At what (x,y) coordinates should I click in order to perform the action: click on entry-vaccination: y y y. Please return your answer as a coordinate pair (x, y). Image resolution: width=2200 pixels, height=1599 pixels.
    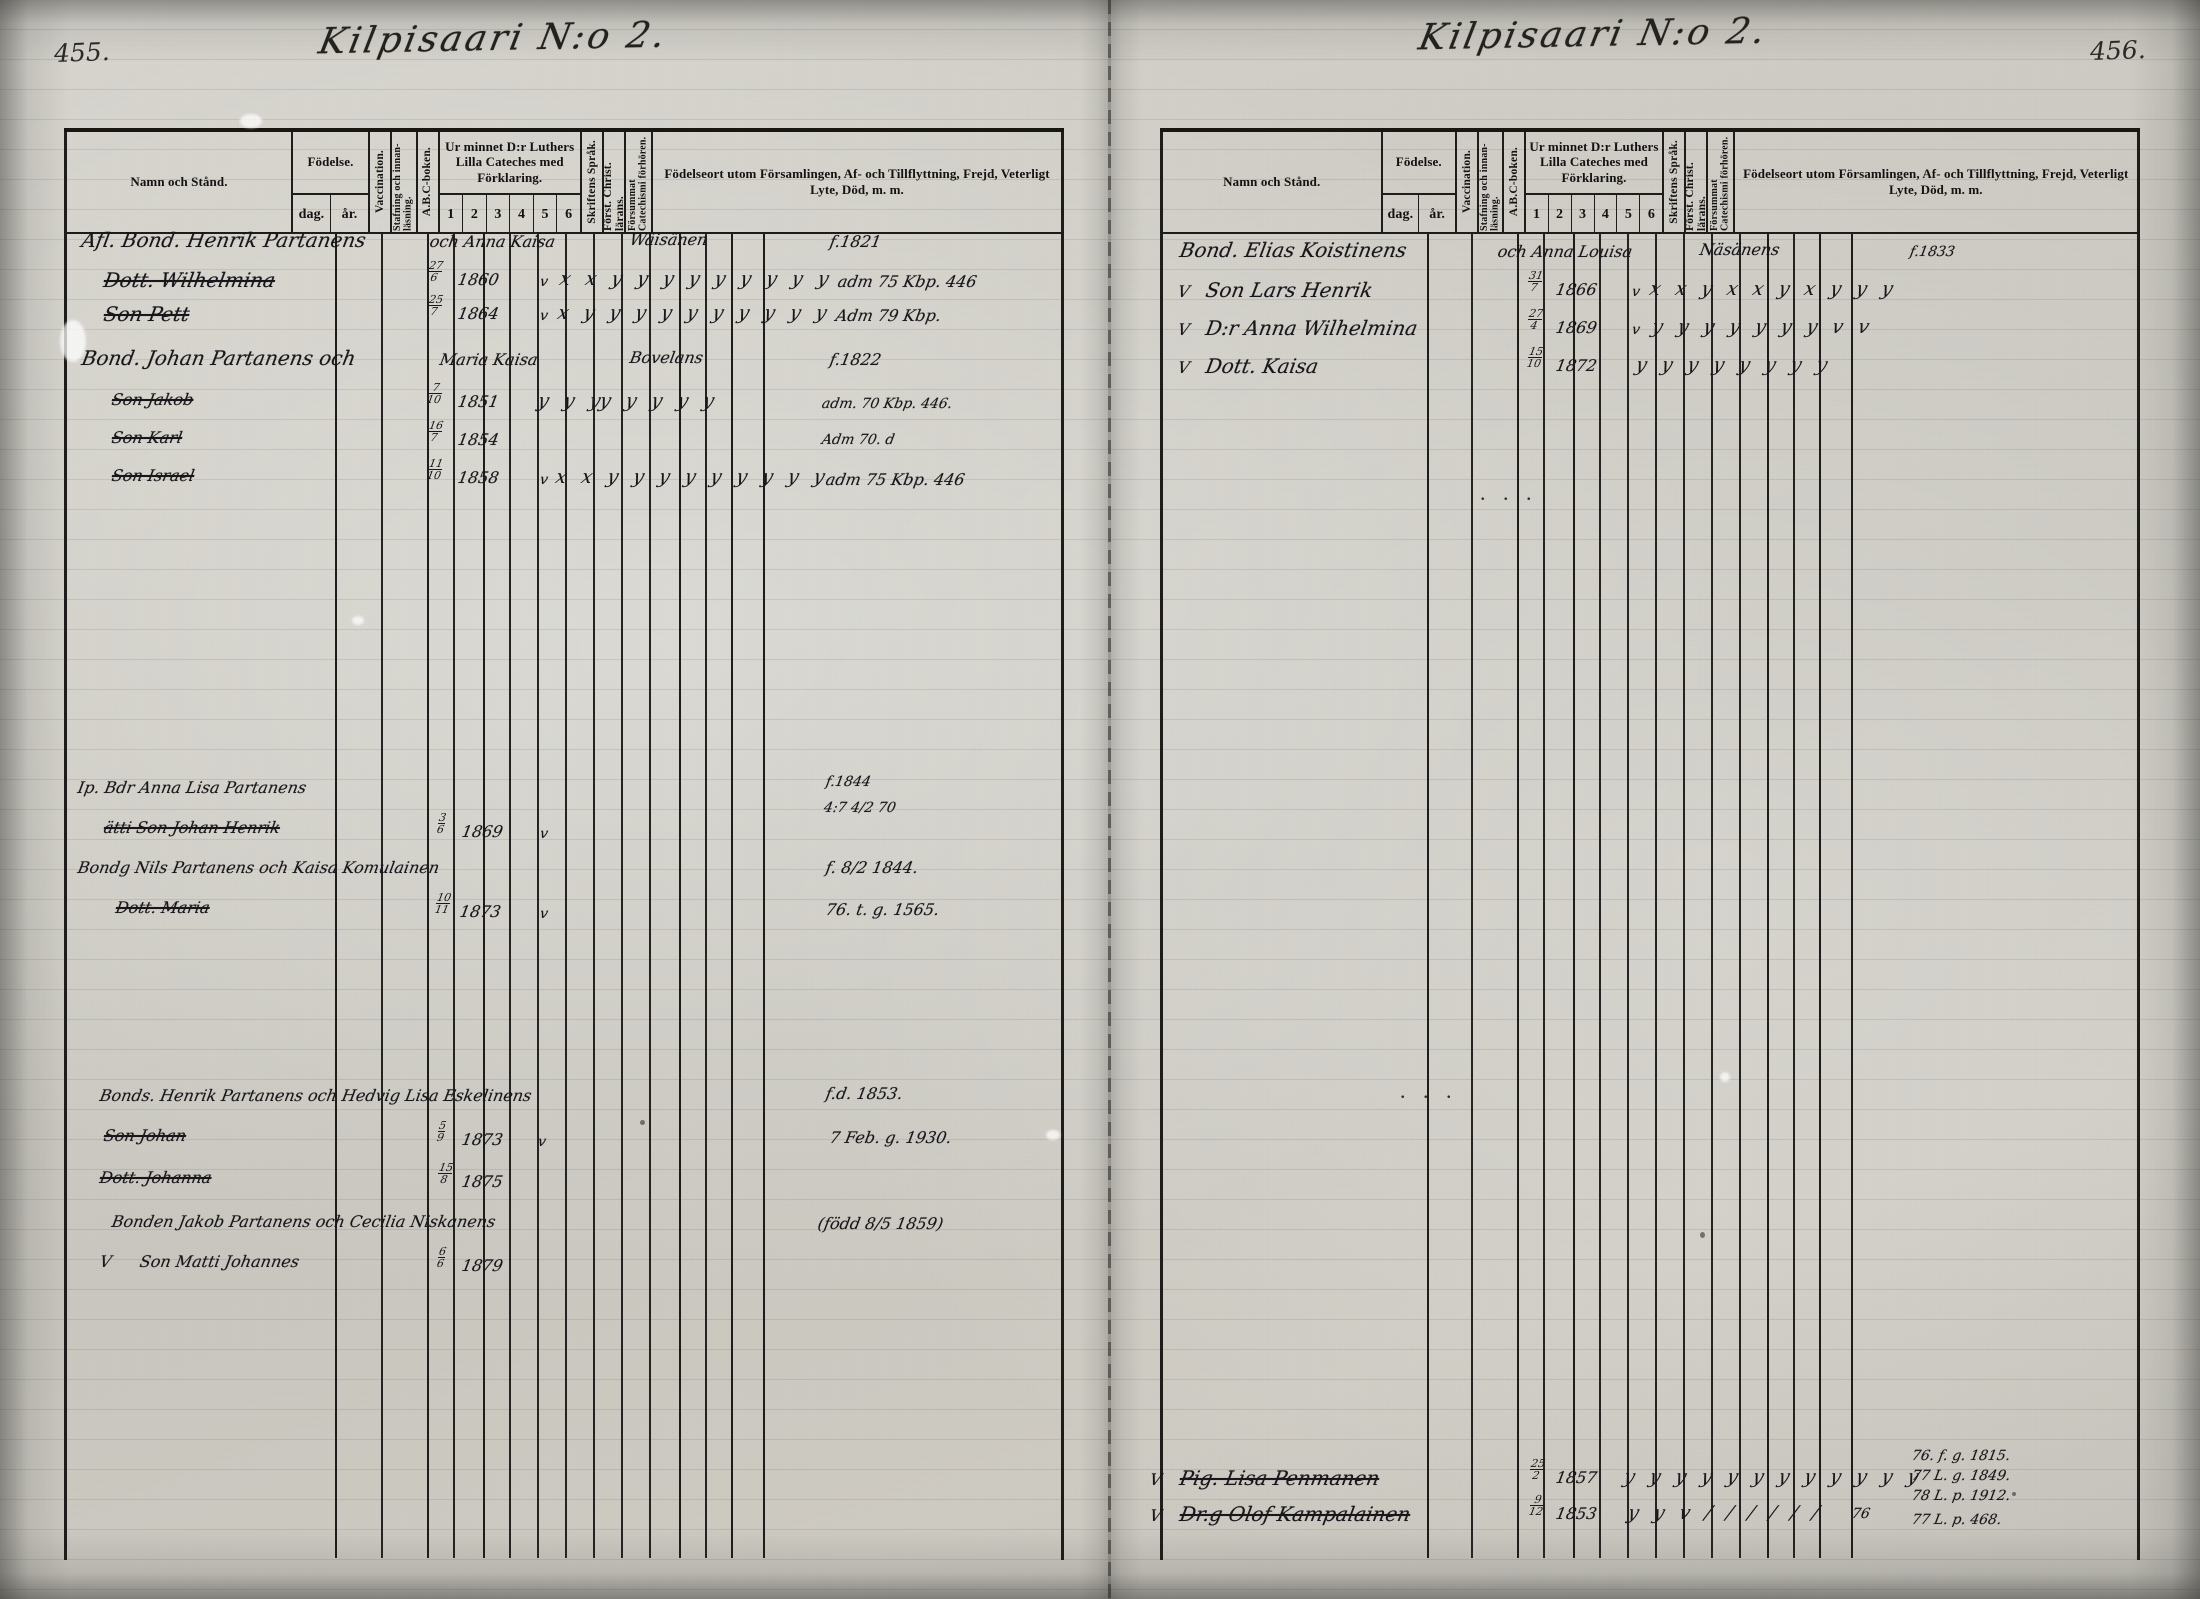
    Looking at the image, I should click on (571, 401).